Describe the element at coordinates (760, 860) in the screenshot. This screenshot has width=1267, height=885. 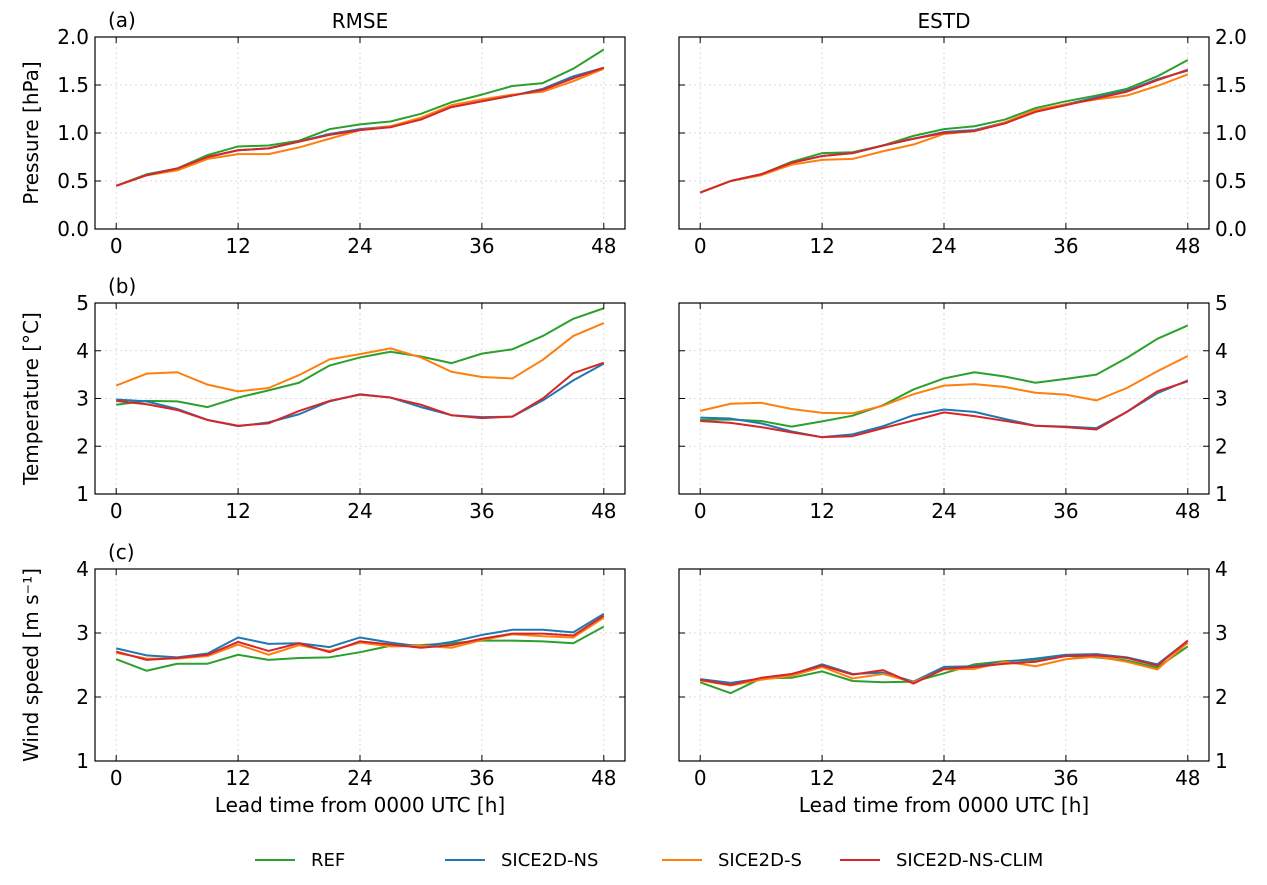
I see `legend-label-sice2d-s: SICE2D-S` at that location.